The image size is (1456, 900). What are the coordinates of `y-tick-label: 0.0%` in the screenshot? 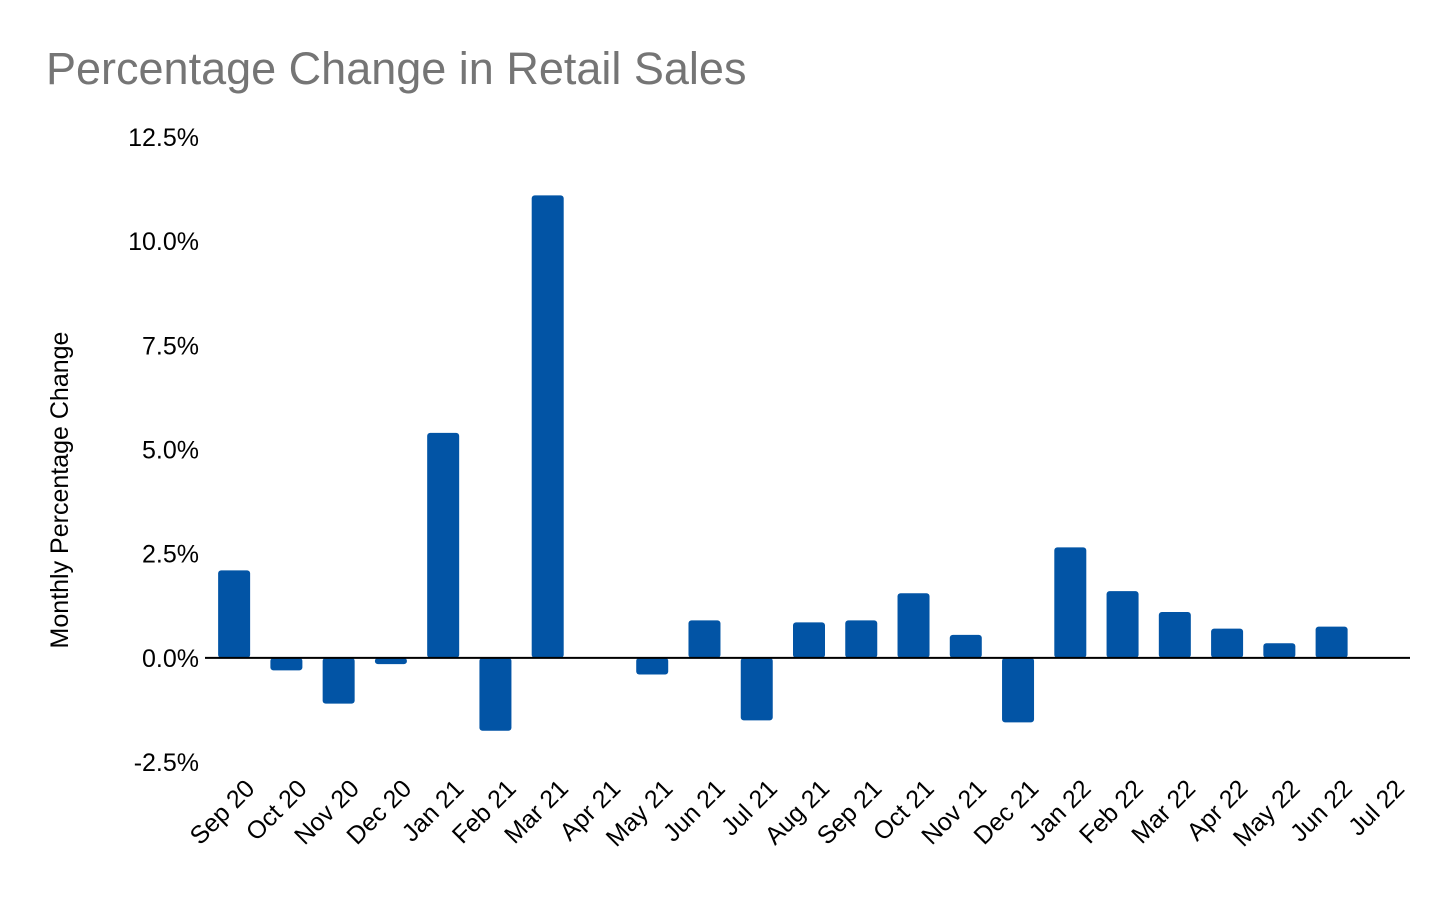 It's located at (170, 659).